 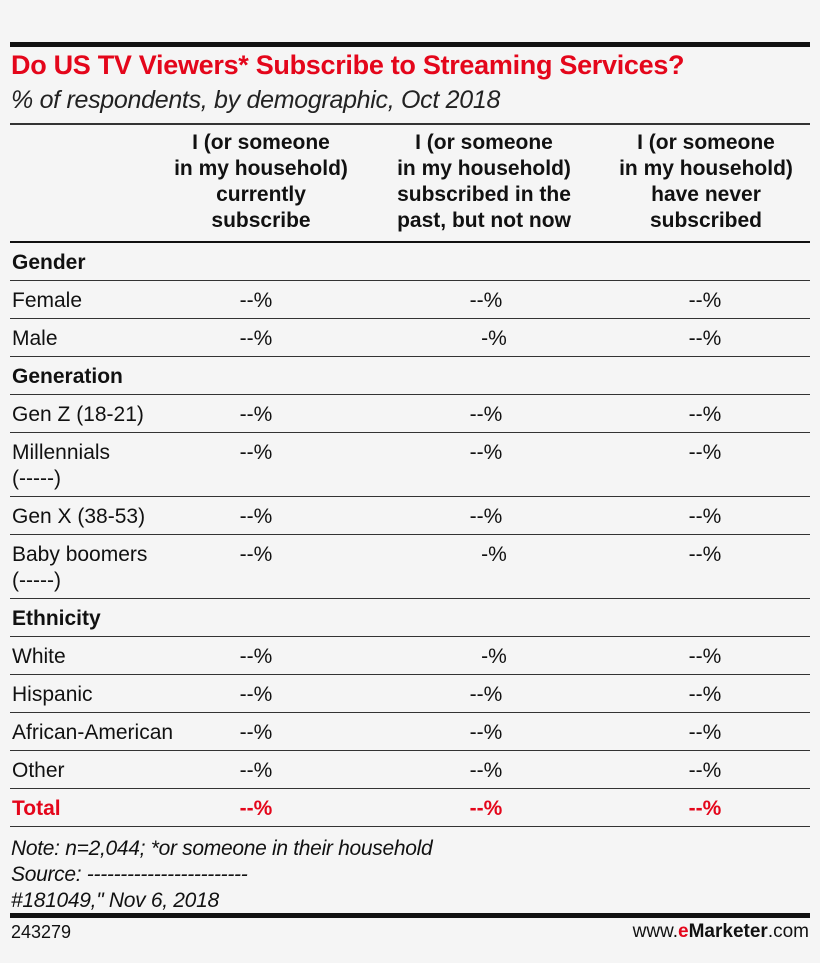 What do you see at coordinates (261, 220) in the screenshot?
I see `column-header-line: subscribe` at bounding box center [261, 220].